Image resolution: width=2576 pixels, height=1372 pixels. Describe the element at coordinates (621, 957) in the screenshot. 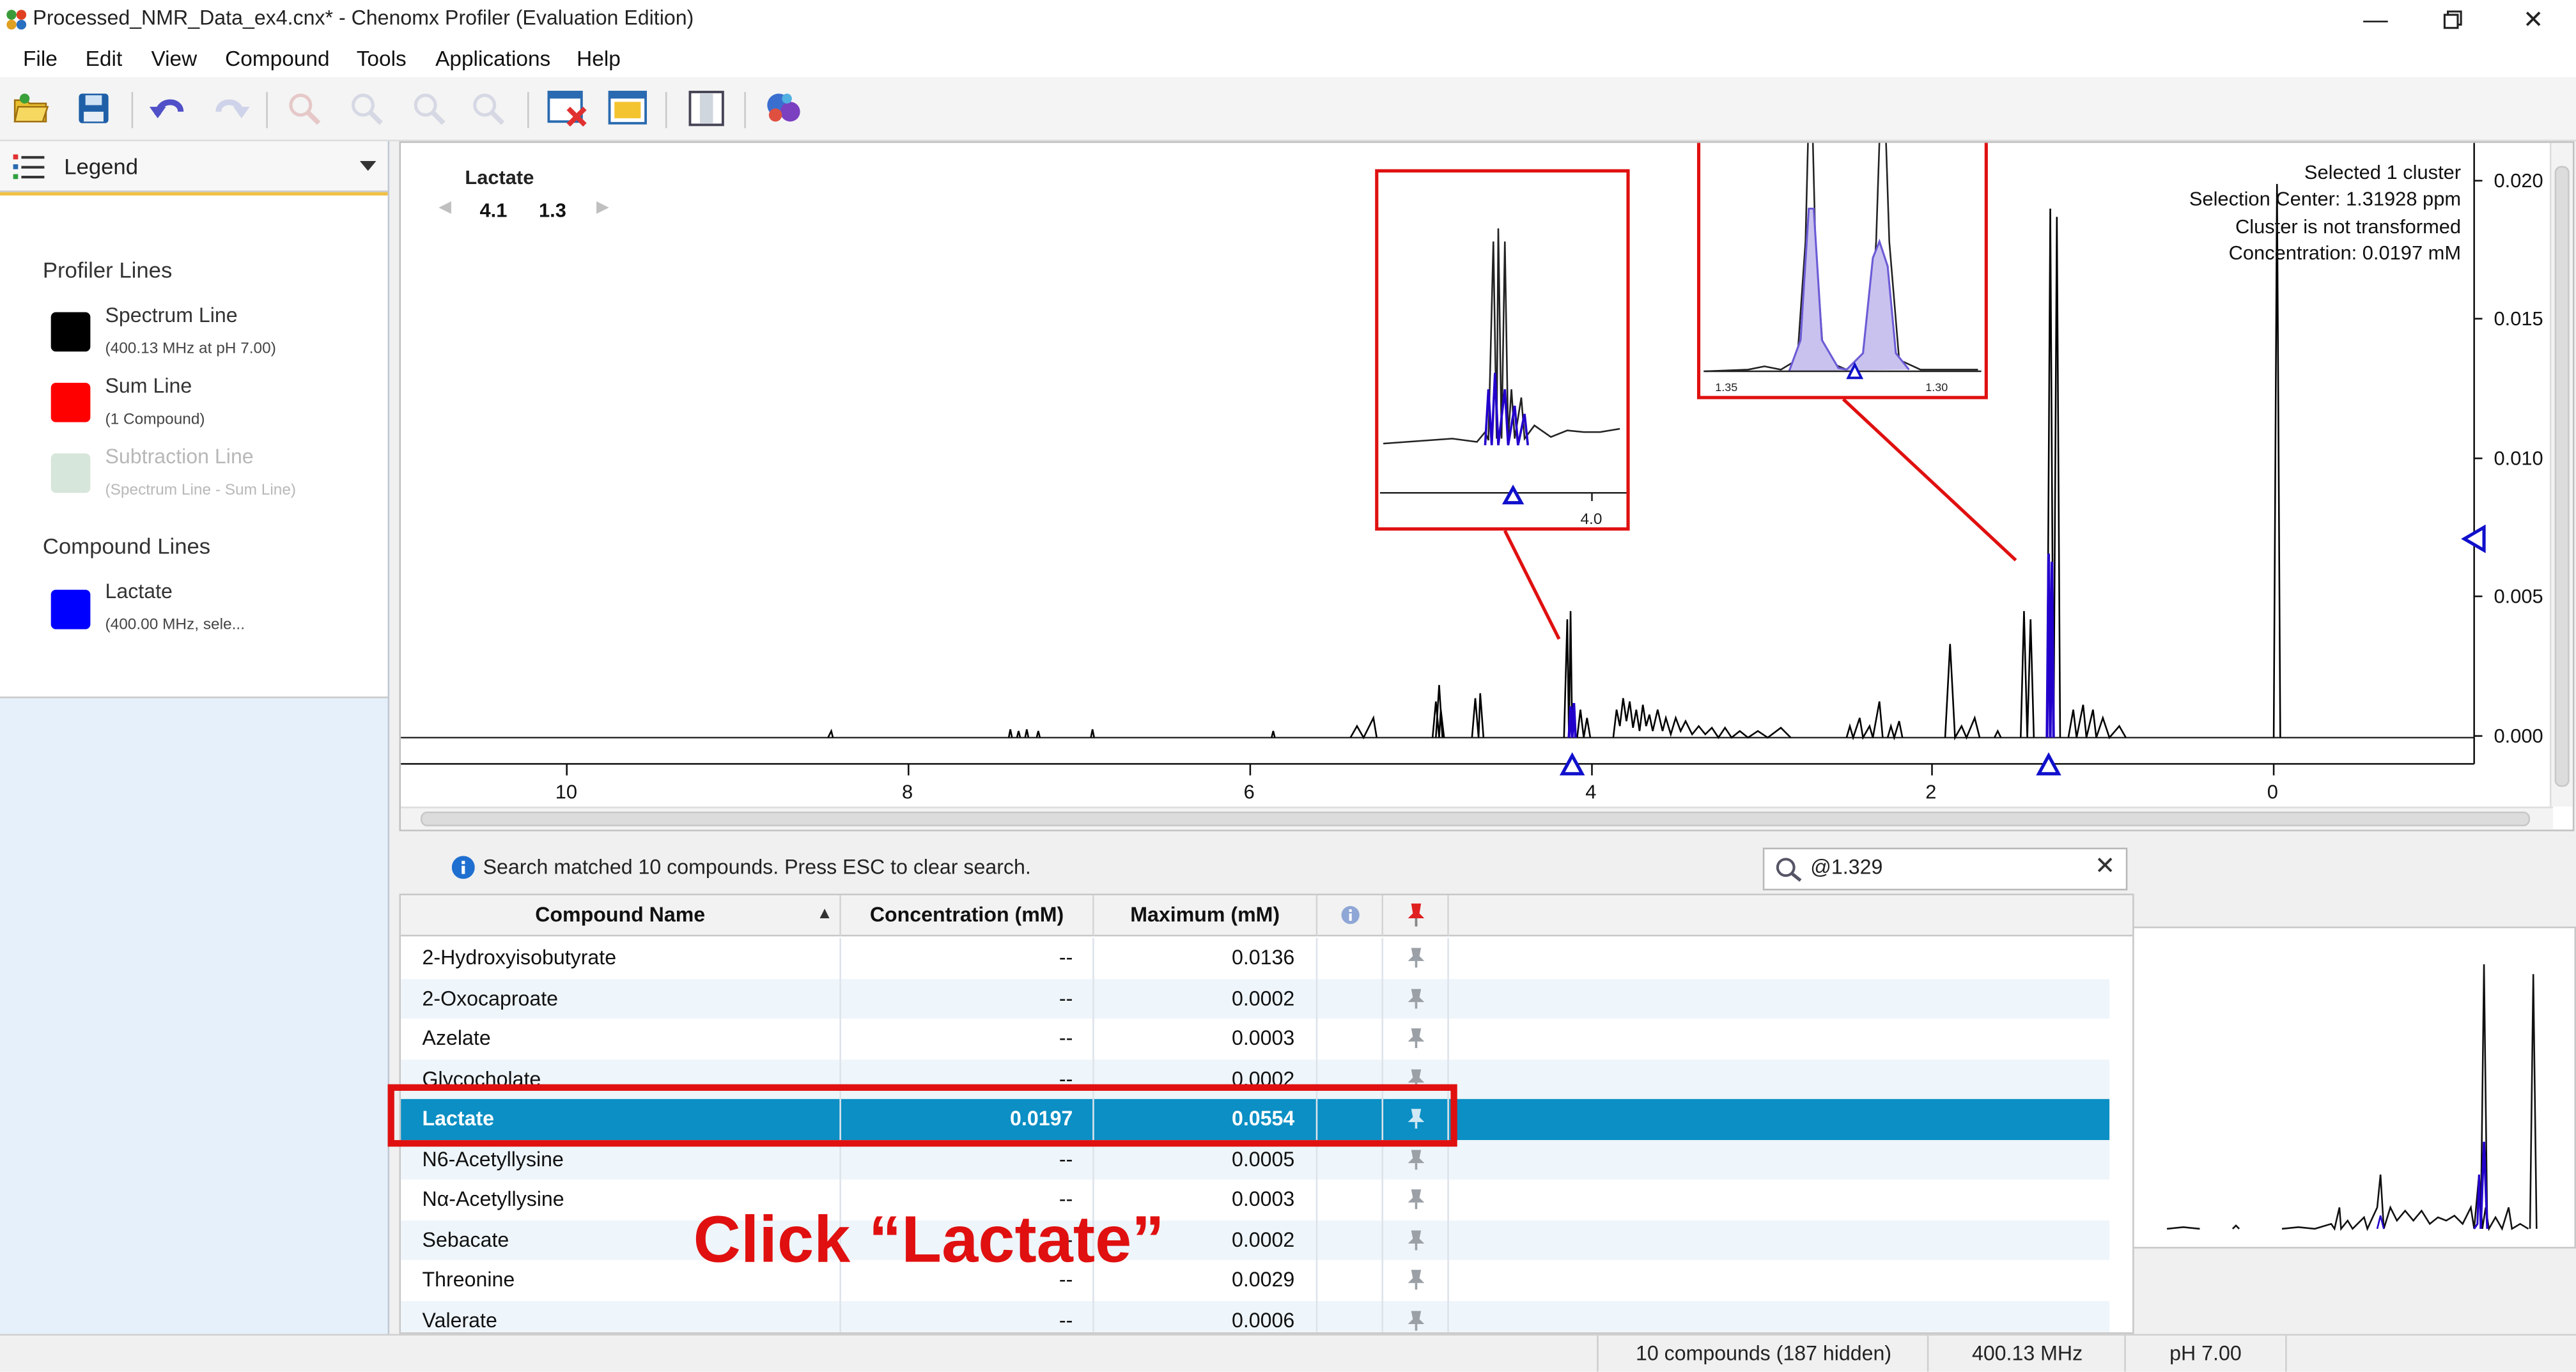

I see `compound-name-cell: 2-Hydroxyisobutyrate` at that location.